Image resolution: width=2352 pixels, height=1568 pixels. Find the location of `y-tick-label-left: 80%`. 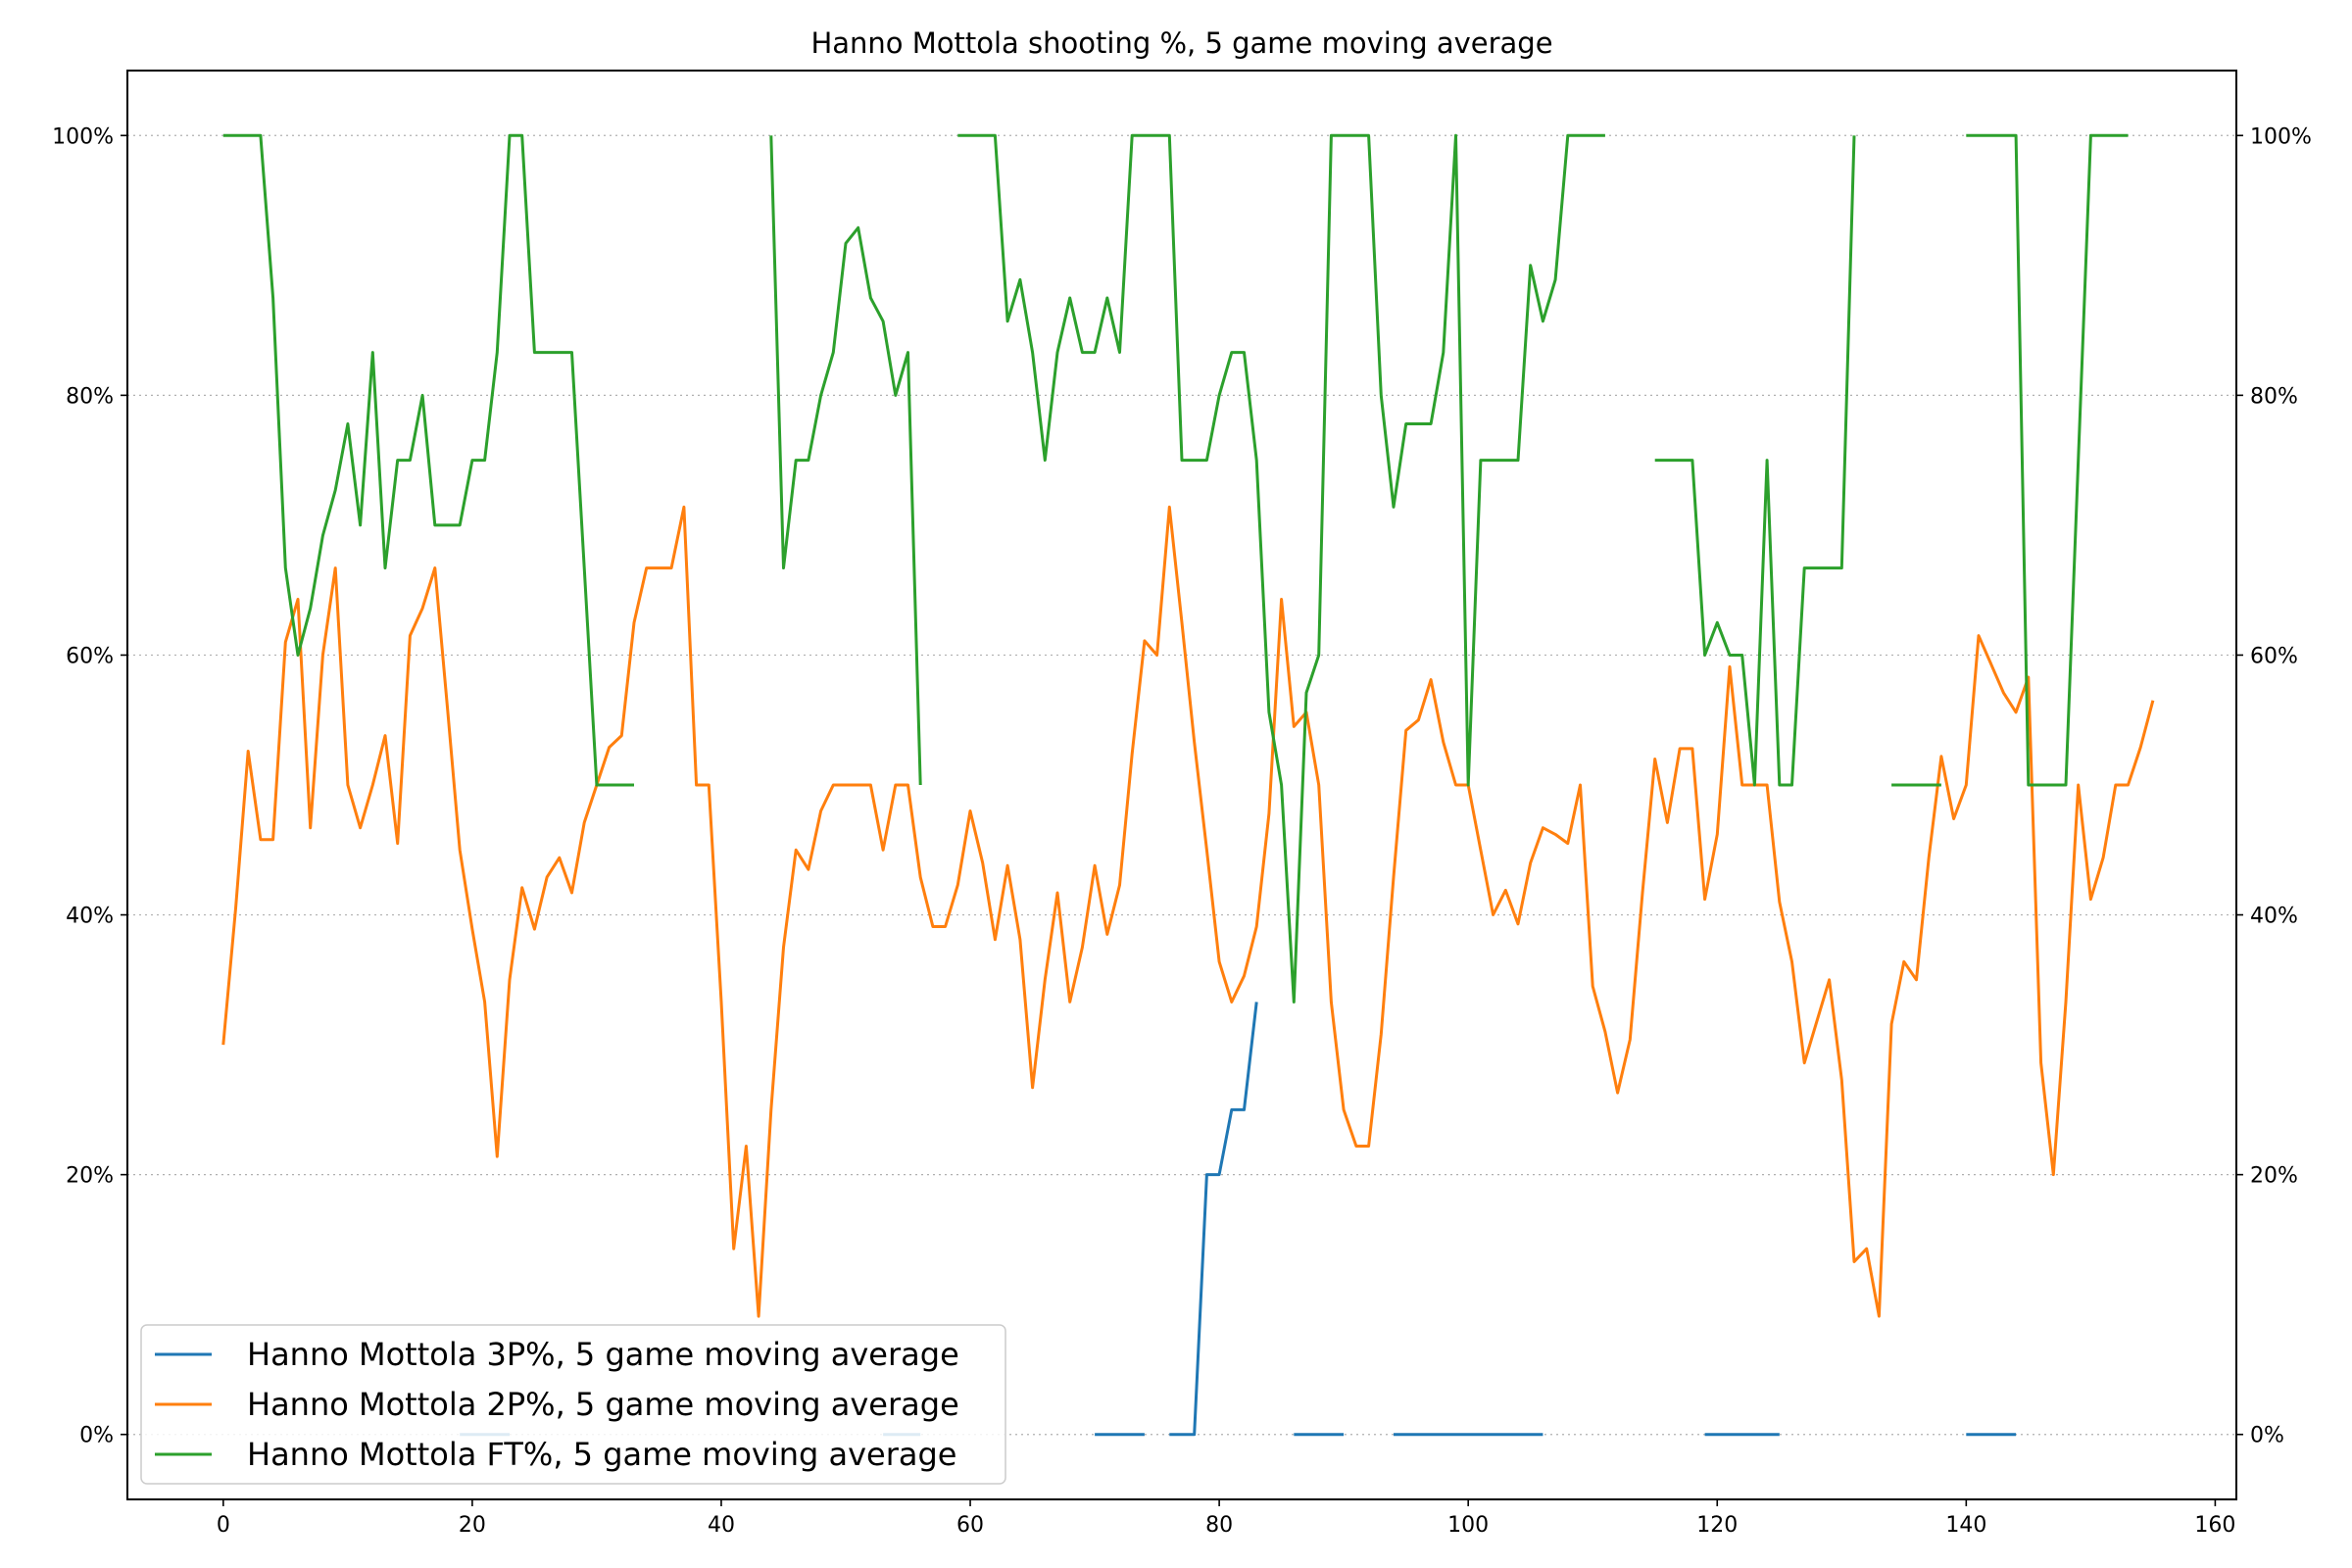

y-tick-label-left: 80% is located at coordinates (90, 396).